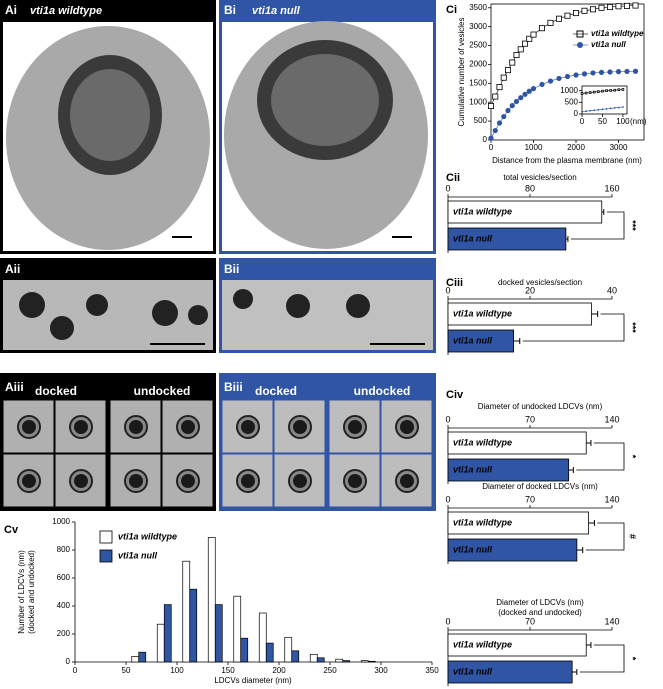 This screenshot has width=663, height=689. I want to click on panel-label: Civ, so click(455, 395).